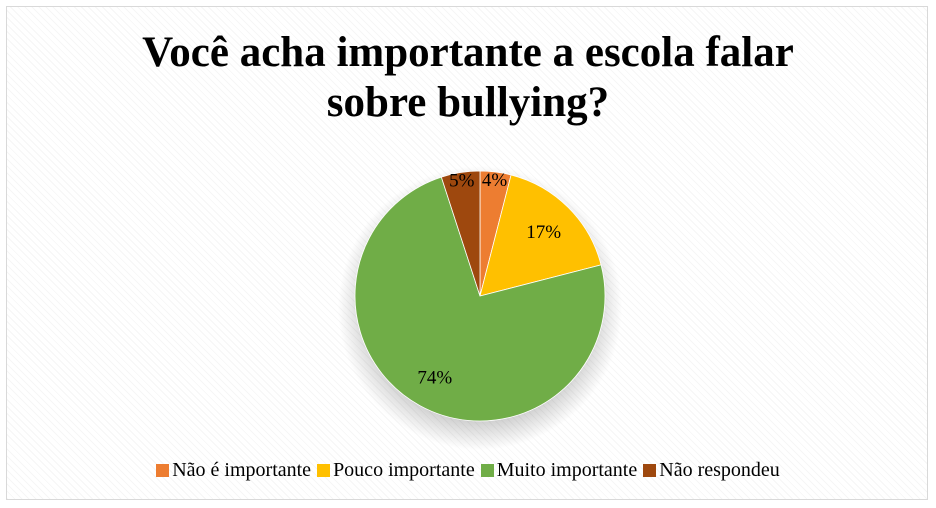  What do you see at coordinates (242, 470) in the screenshot?
I see `legend-label-1: Não é importante` at bounding box center [242, 470].